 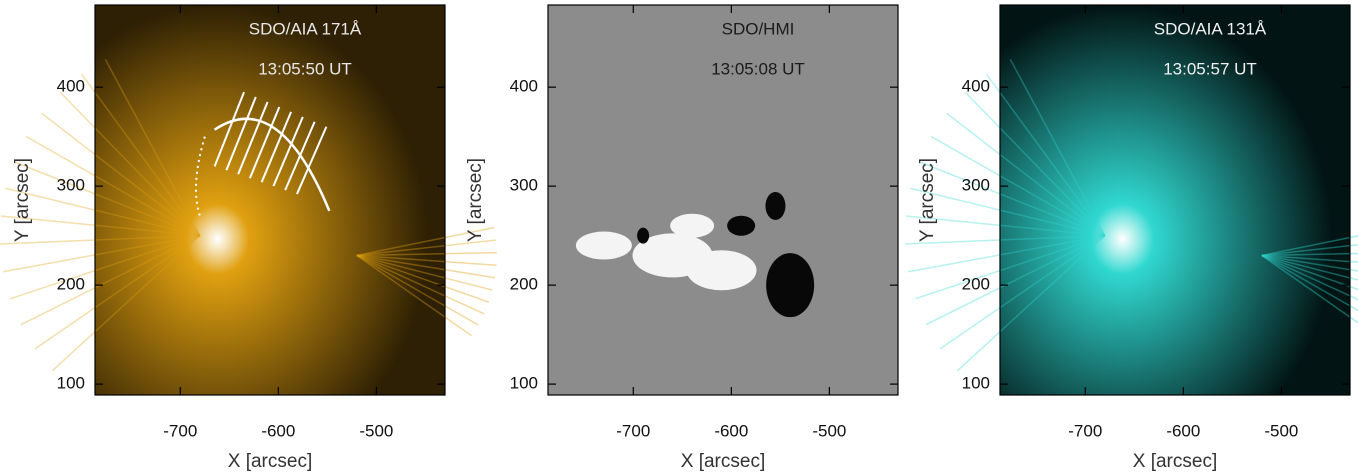 I want to click on panel-title: SDO/HMI, so click(x=758, y=28).